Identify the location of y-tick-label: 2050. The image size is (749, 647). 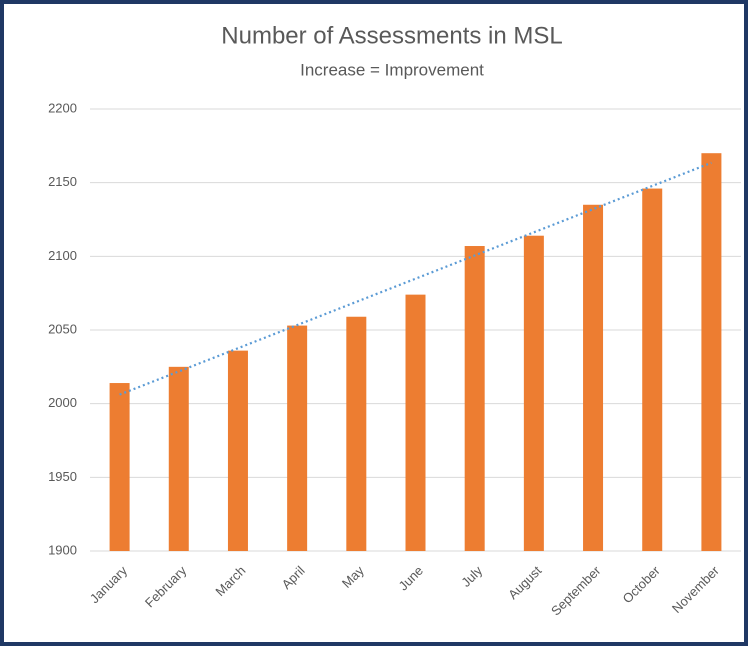
(62, 328).